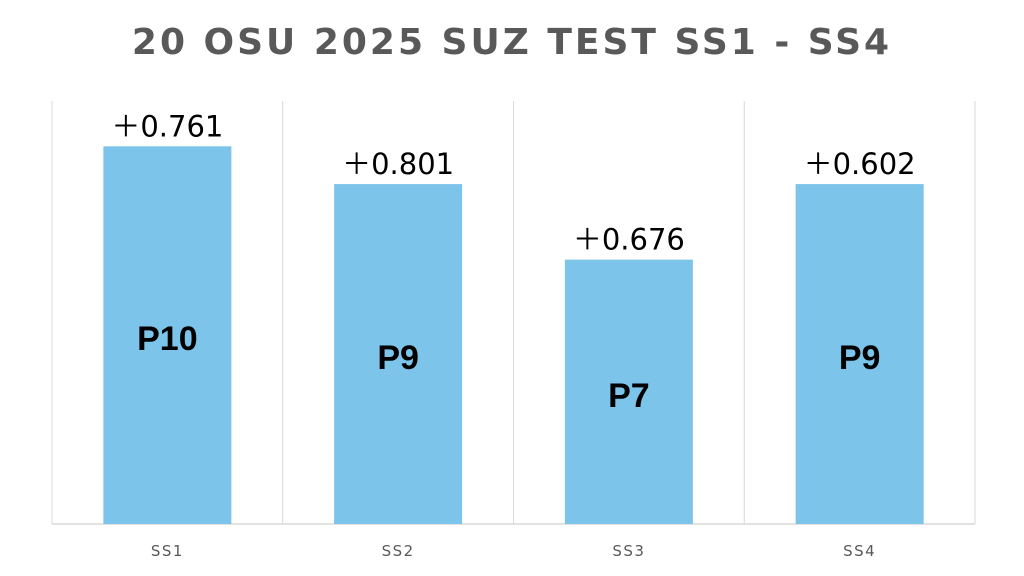 The image size is (1024, 576). Describe the element at coordinates (167, 126) in the screenshot. I see `data-label: ＋0.761` at that location.